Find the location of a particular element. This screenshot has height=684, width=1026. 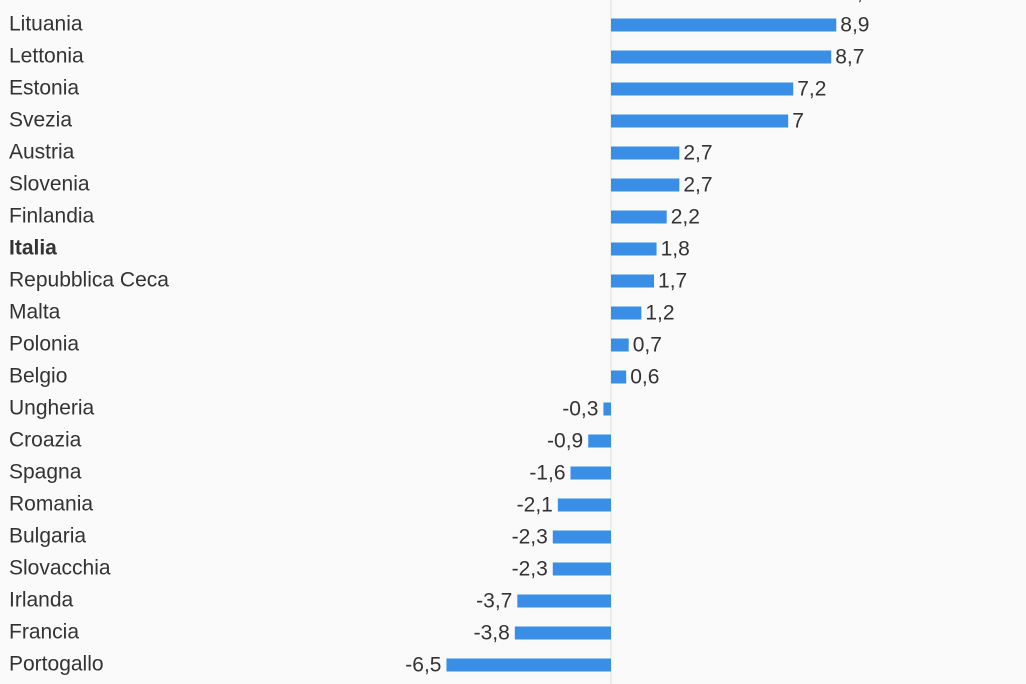

category-label: Repubblica Ceca is located at coordinates (89, 280).